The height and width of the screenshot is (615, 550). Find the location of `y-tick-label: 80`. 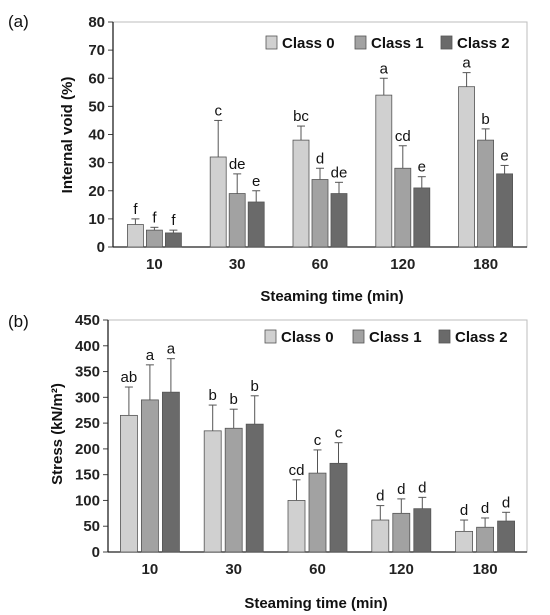

y-tick-label: 80 is located at coordinates (96, 22).